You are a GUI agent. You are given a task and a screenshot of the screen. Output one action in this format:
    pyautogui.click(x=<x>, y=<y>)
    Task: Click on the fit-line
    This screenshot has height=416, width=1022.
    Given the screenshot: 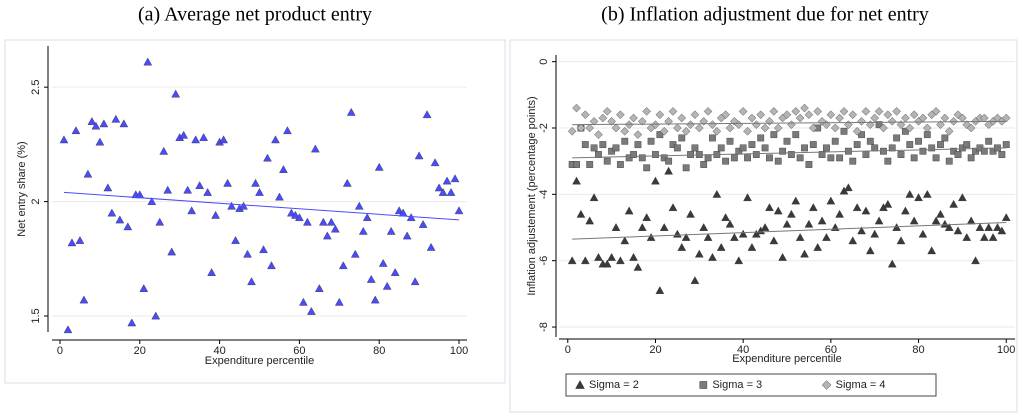 What is the action you would take?
    pyautogui.click(x=789, y=123)
    